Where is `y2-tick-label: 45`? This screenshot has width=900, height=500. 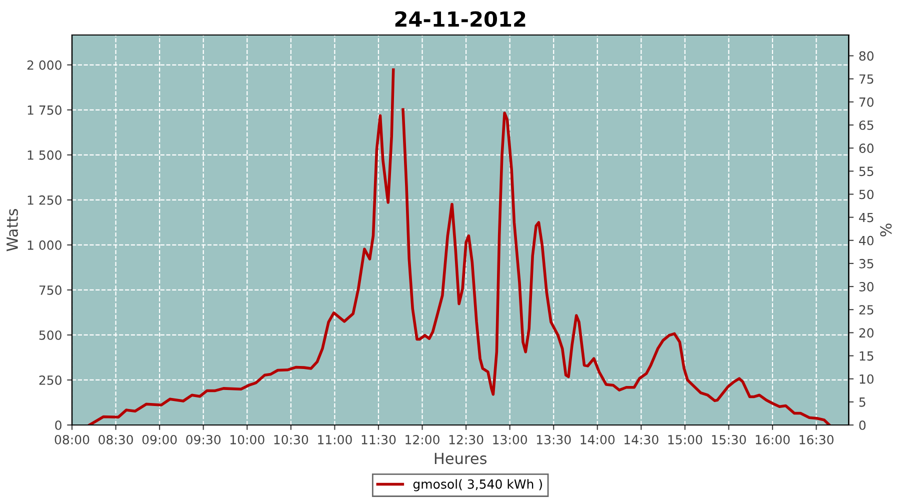
y2-tick-label: 45 is located at coordinates (866, 217).